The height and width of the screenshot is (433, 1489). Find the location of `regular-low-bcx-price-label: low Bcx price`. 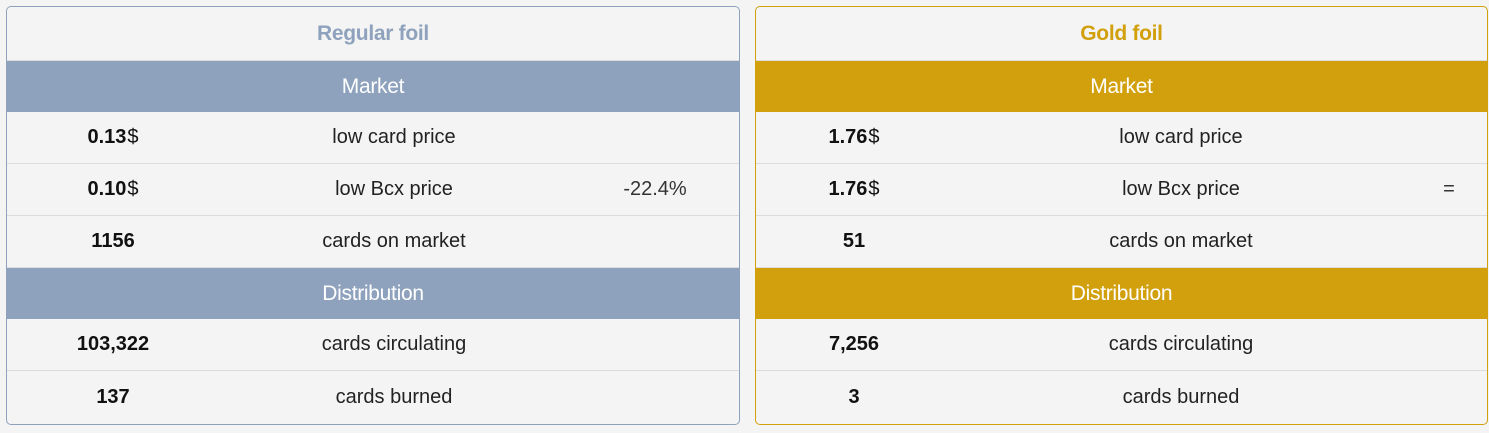

regular-low-bcx-price-label: low Bcx price is located at coordinates (394, 189).